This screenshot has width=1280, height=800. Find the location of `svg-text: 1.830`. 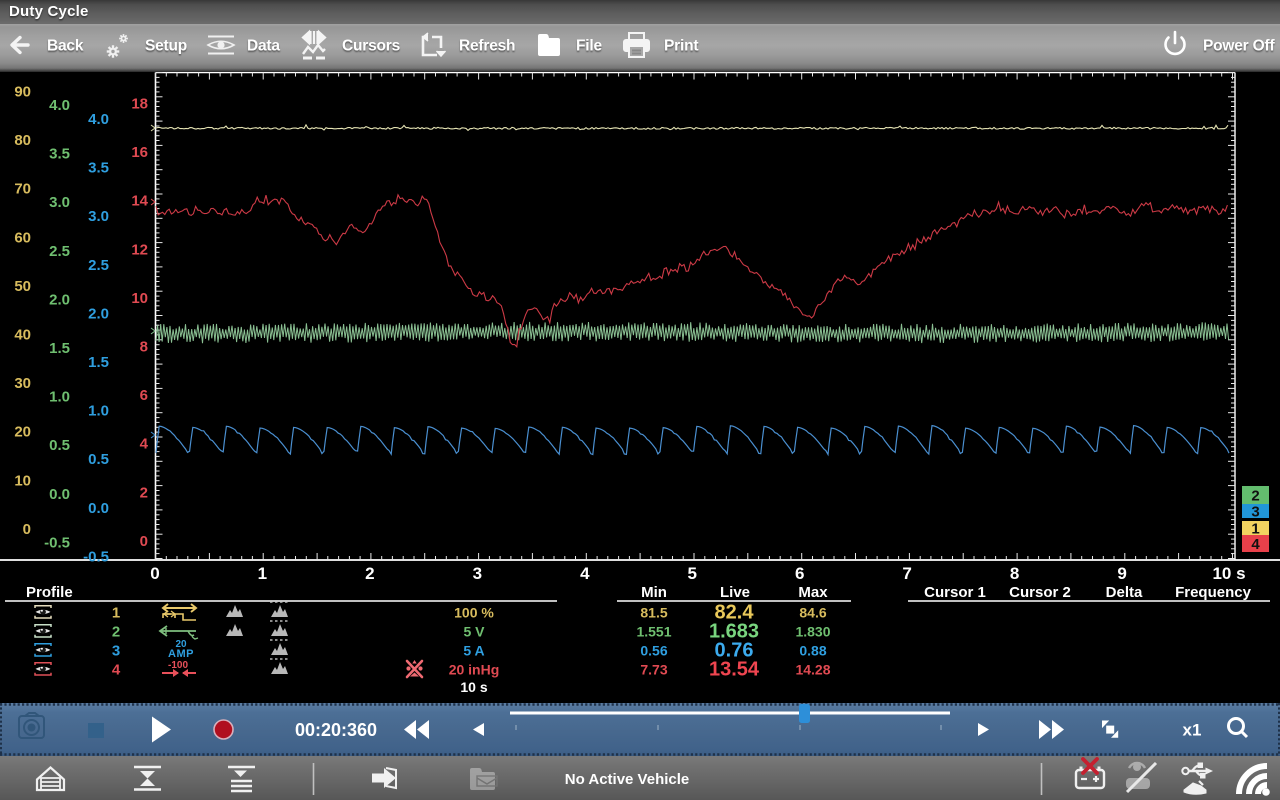

svg-text: 1.830 is located at coordinates (812, 632).